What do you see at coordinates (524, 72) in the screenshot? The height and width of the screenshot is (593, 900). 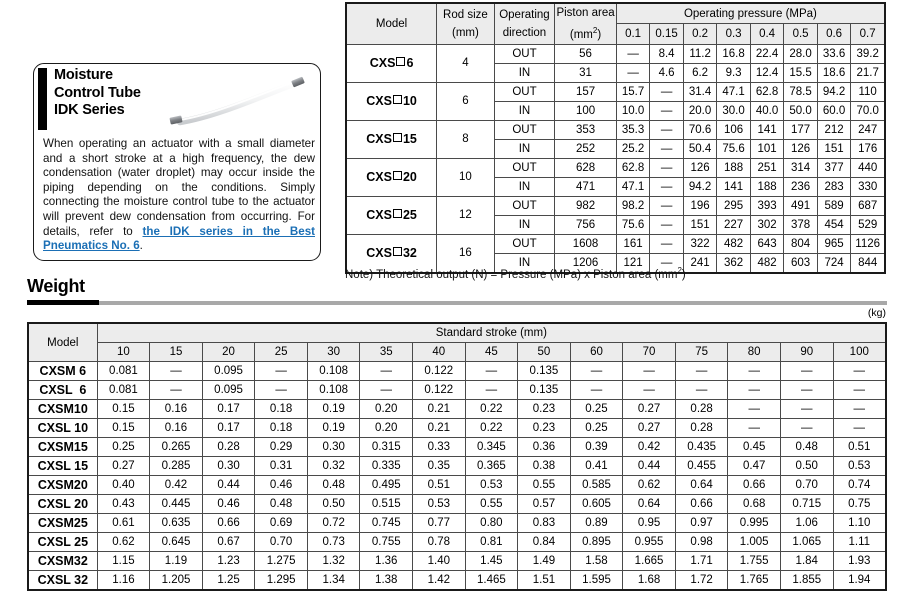 I see `output-direction: IN` at bounding box center [524, 72].